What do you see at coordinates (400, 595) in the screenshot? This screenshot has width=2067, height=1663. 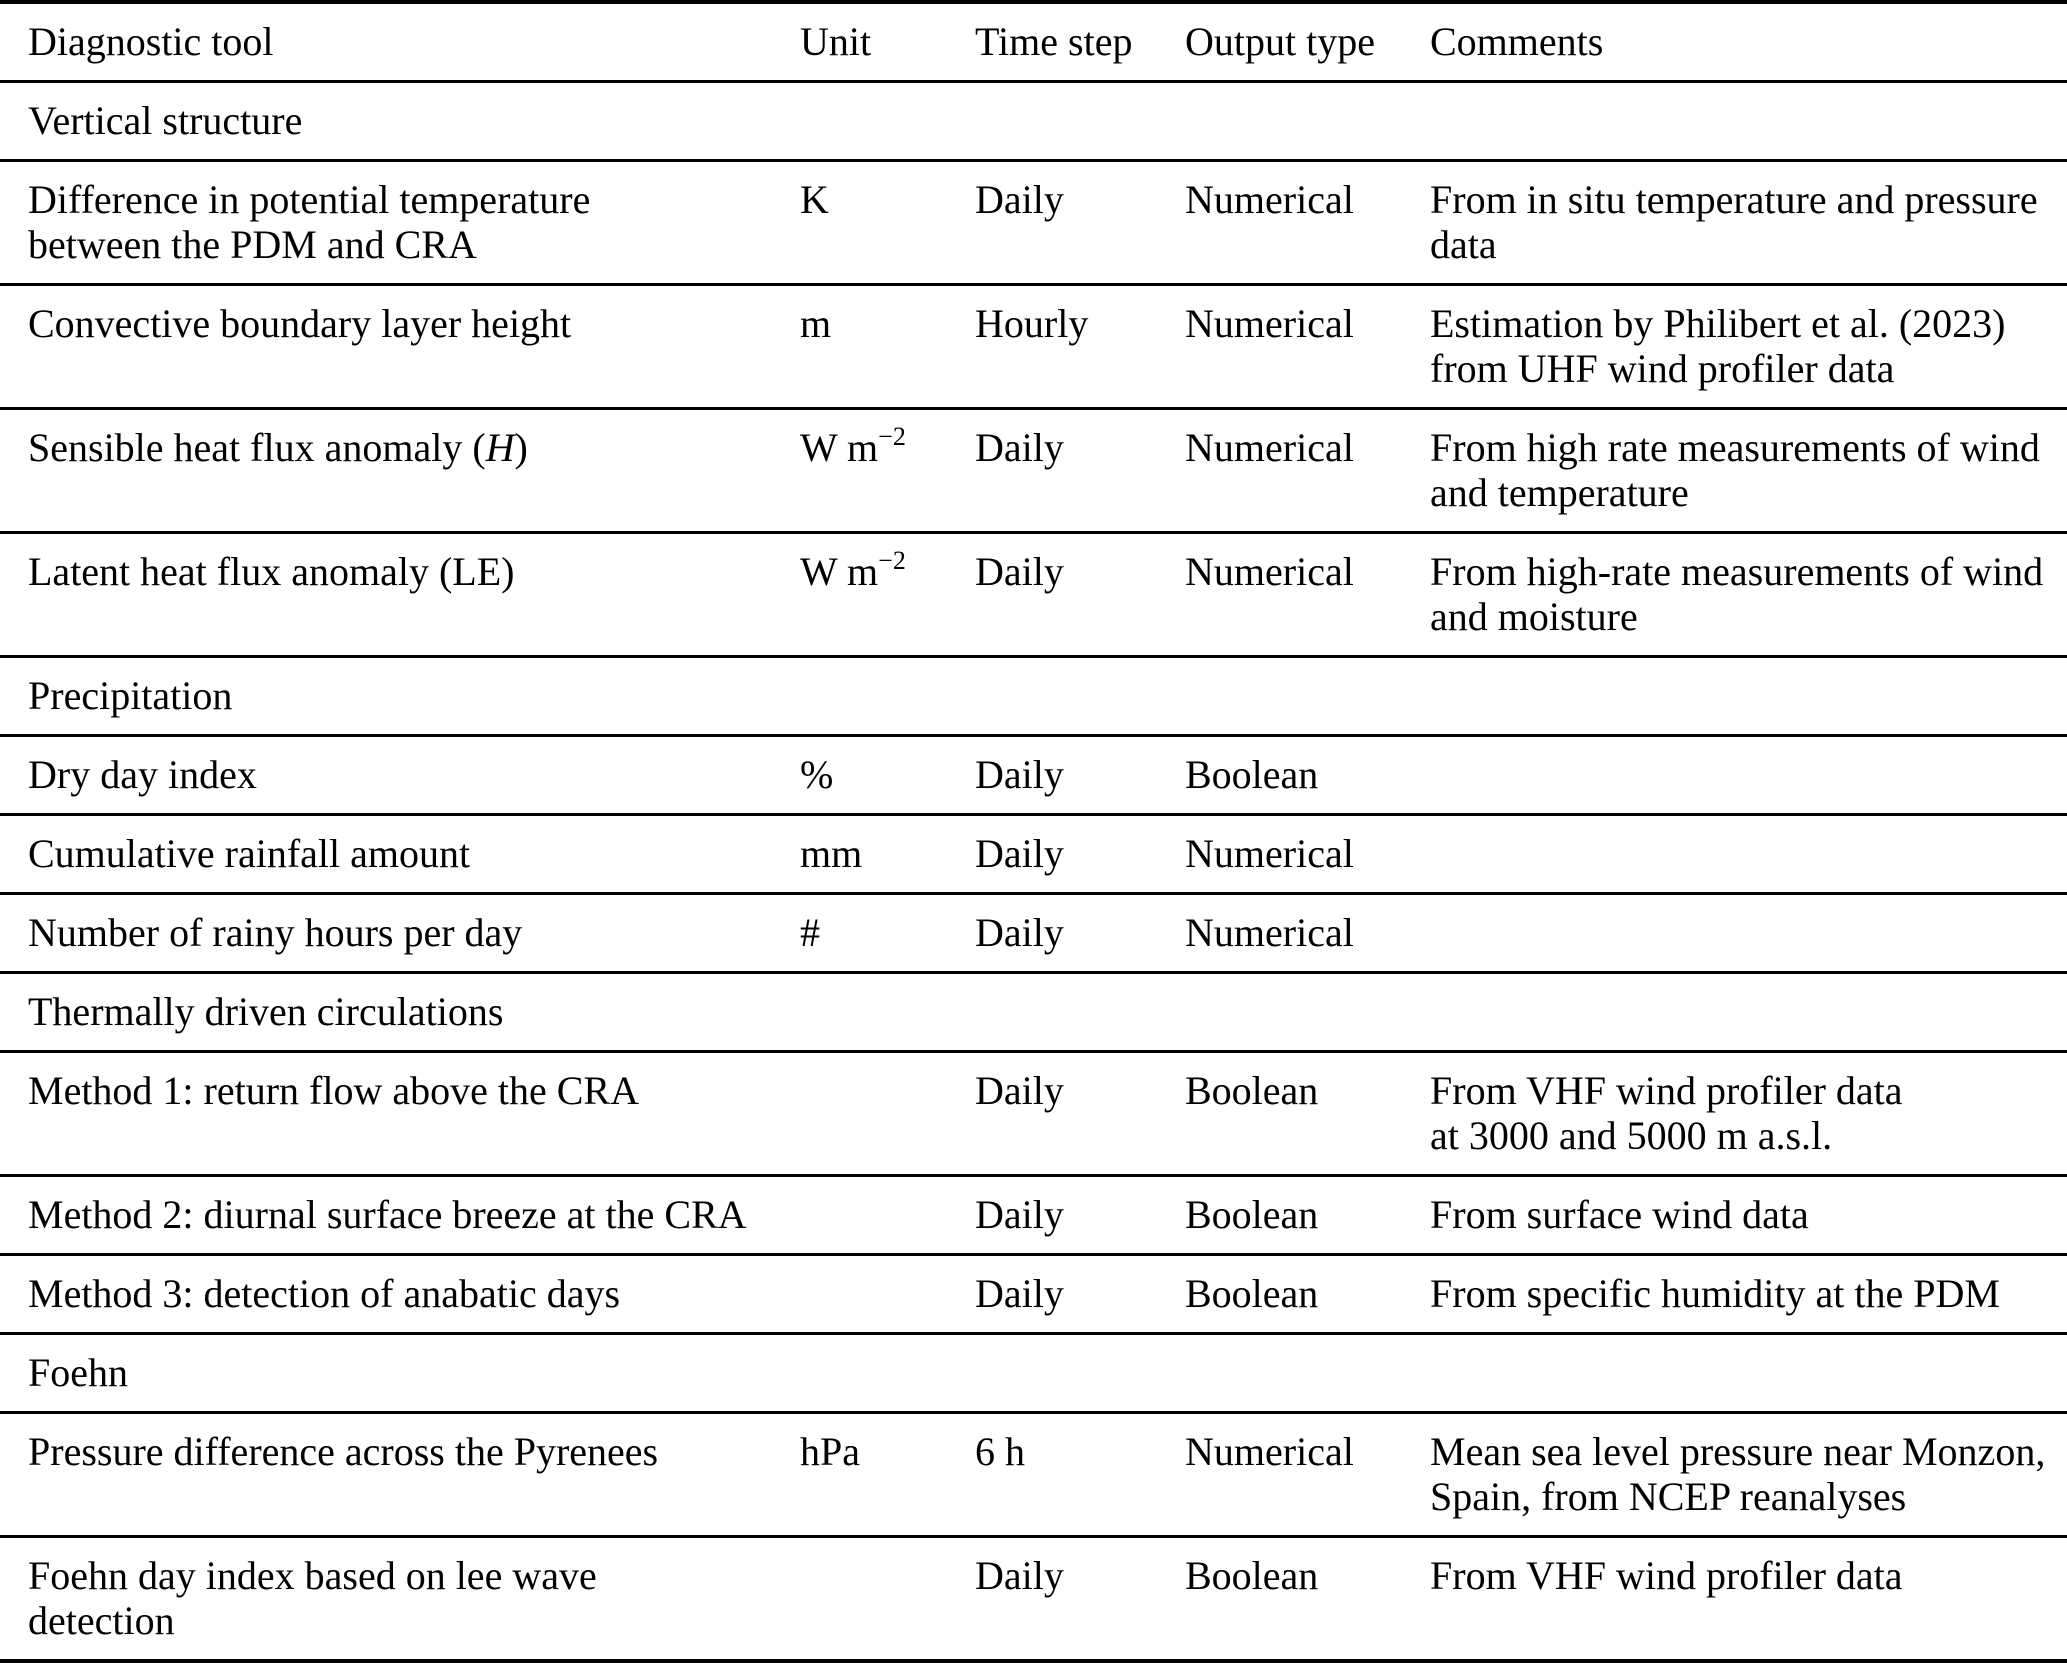 I see `cell-diagnostic-tool: Latent heat flux anomaly (LE)` at bounding box center [400, 595].